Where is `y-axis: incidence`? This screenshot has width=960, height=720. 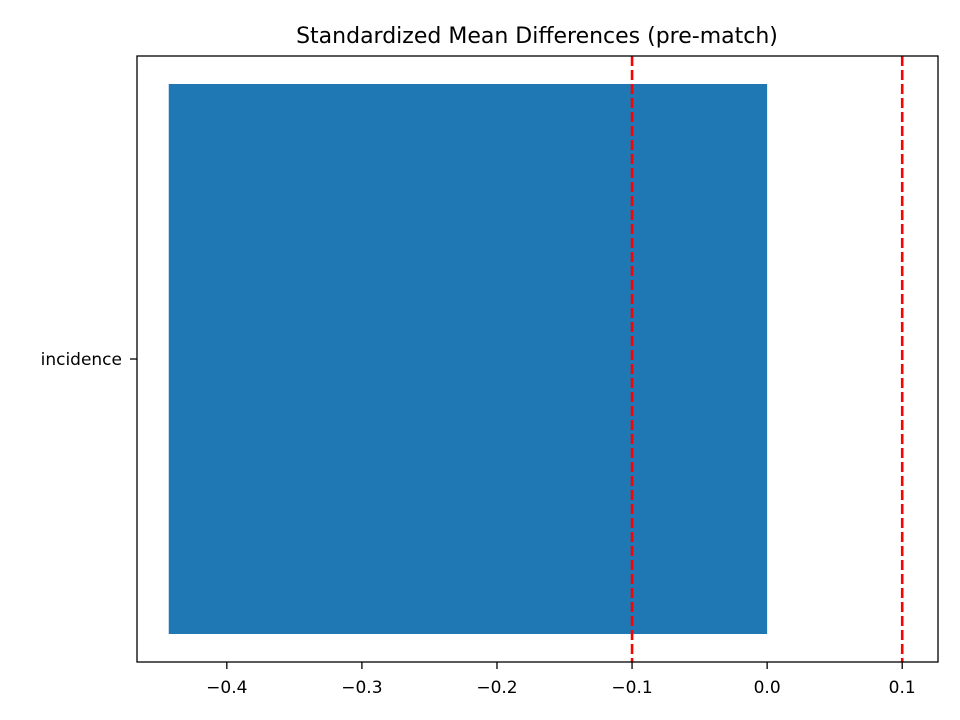
y-axis: incidence is located at coordinates (89, 360).